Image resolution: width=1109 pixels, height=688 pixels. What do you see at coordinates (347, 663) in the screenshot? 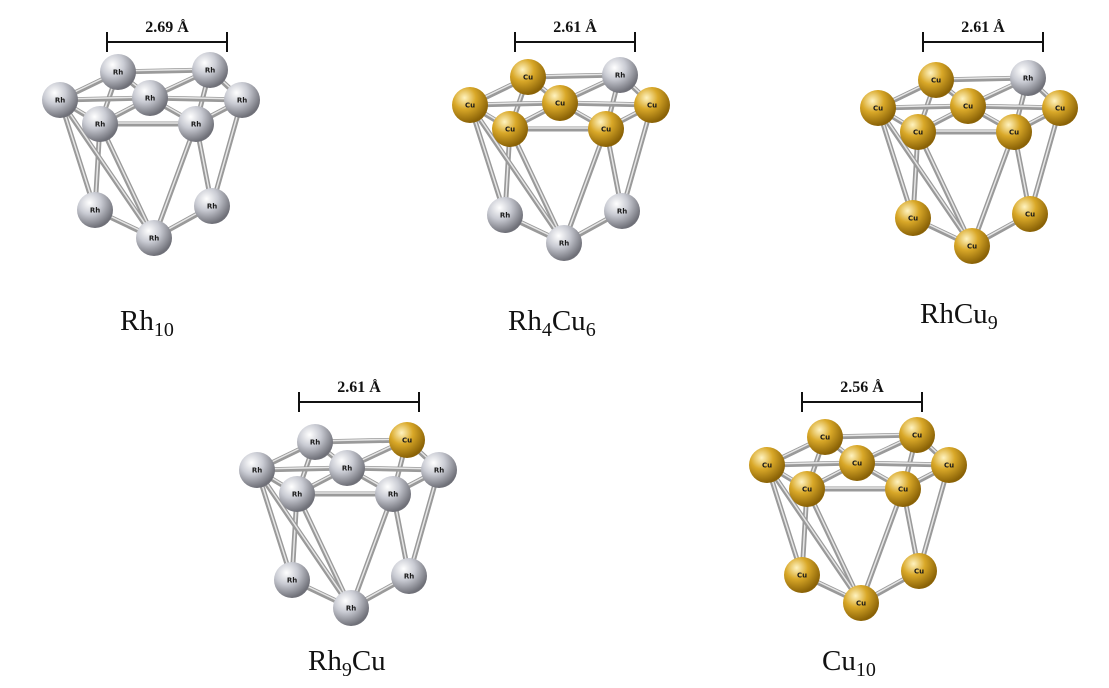
I see `cluster-formula: Rh9Cu` at bounding box center [347, 663].